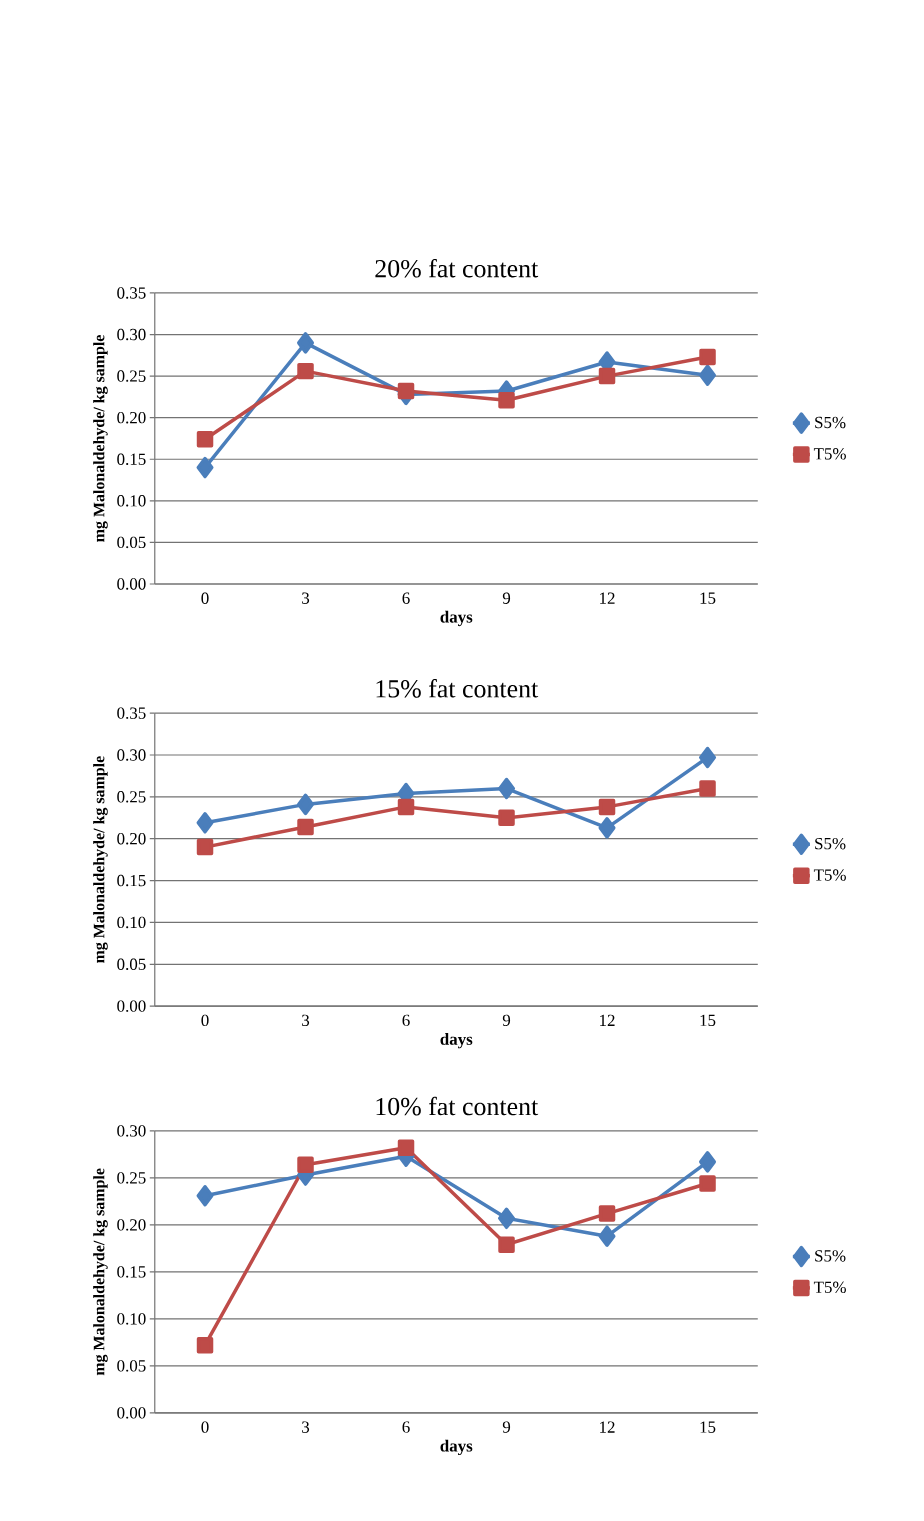 The image size is (924, 1521). What do you see at coordinates (457, 688) in the screenshot?
I see `chart-title: 15% fat content` at bounding box center [457, 688].